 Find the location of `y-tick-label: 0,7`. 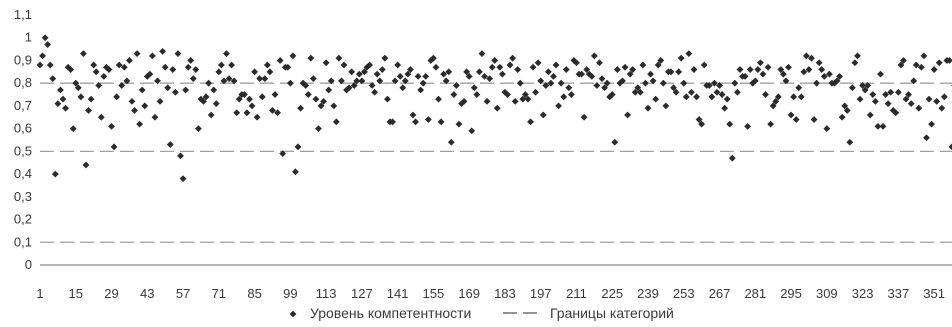

y-tick-label: 0,7 is located at coordinates (23, 105).